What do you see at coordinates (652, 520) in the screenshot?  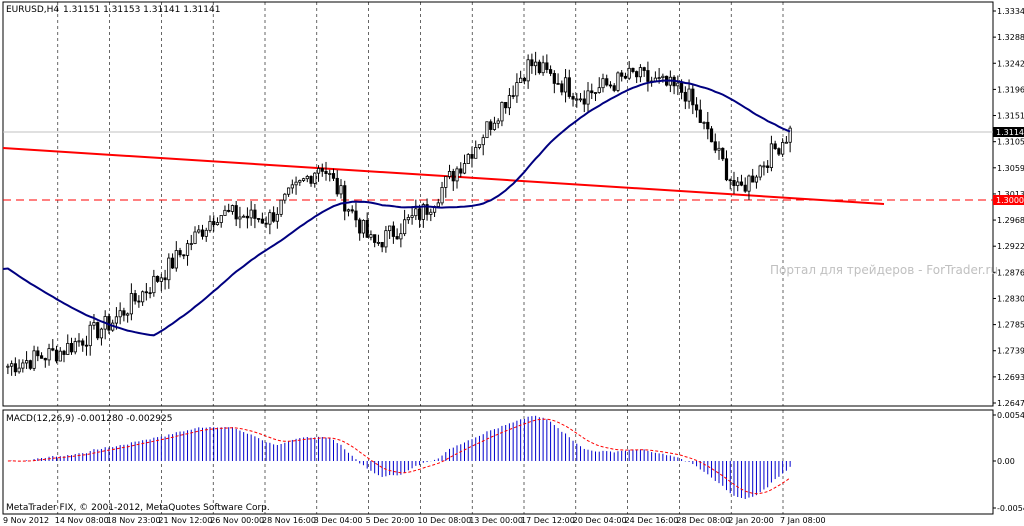 I see `time-tick-label: 24 Dec 16:00` at bounding box center [652, 520].